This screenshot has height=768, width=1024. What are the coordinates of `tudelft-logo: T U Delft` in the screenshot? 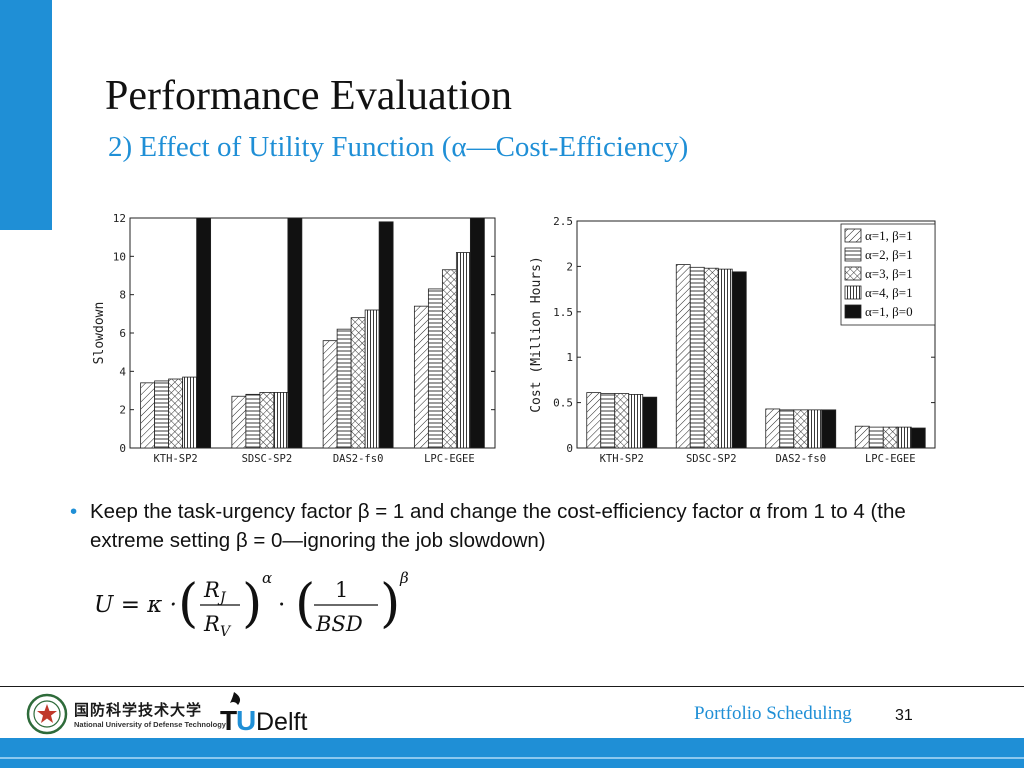 It's located at (263, 713).